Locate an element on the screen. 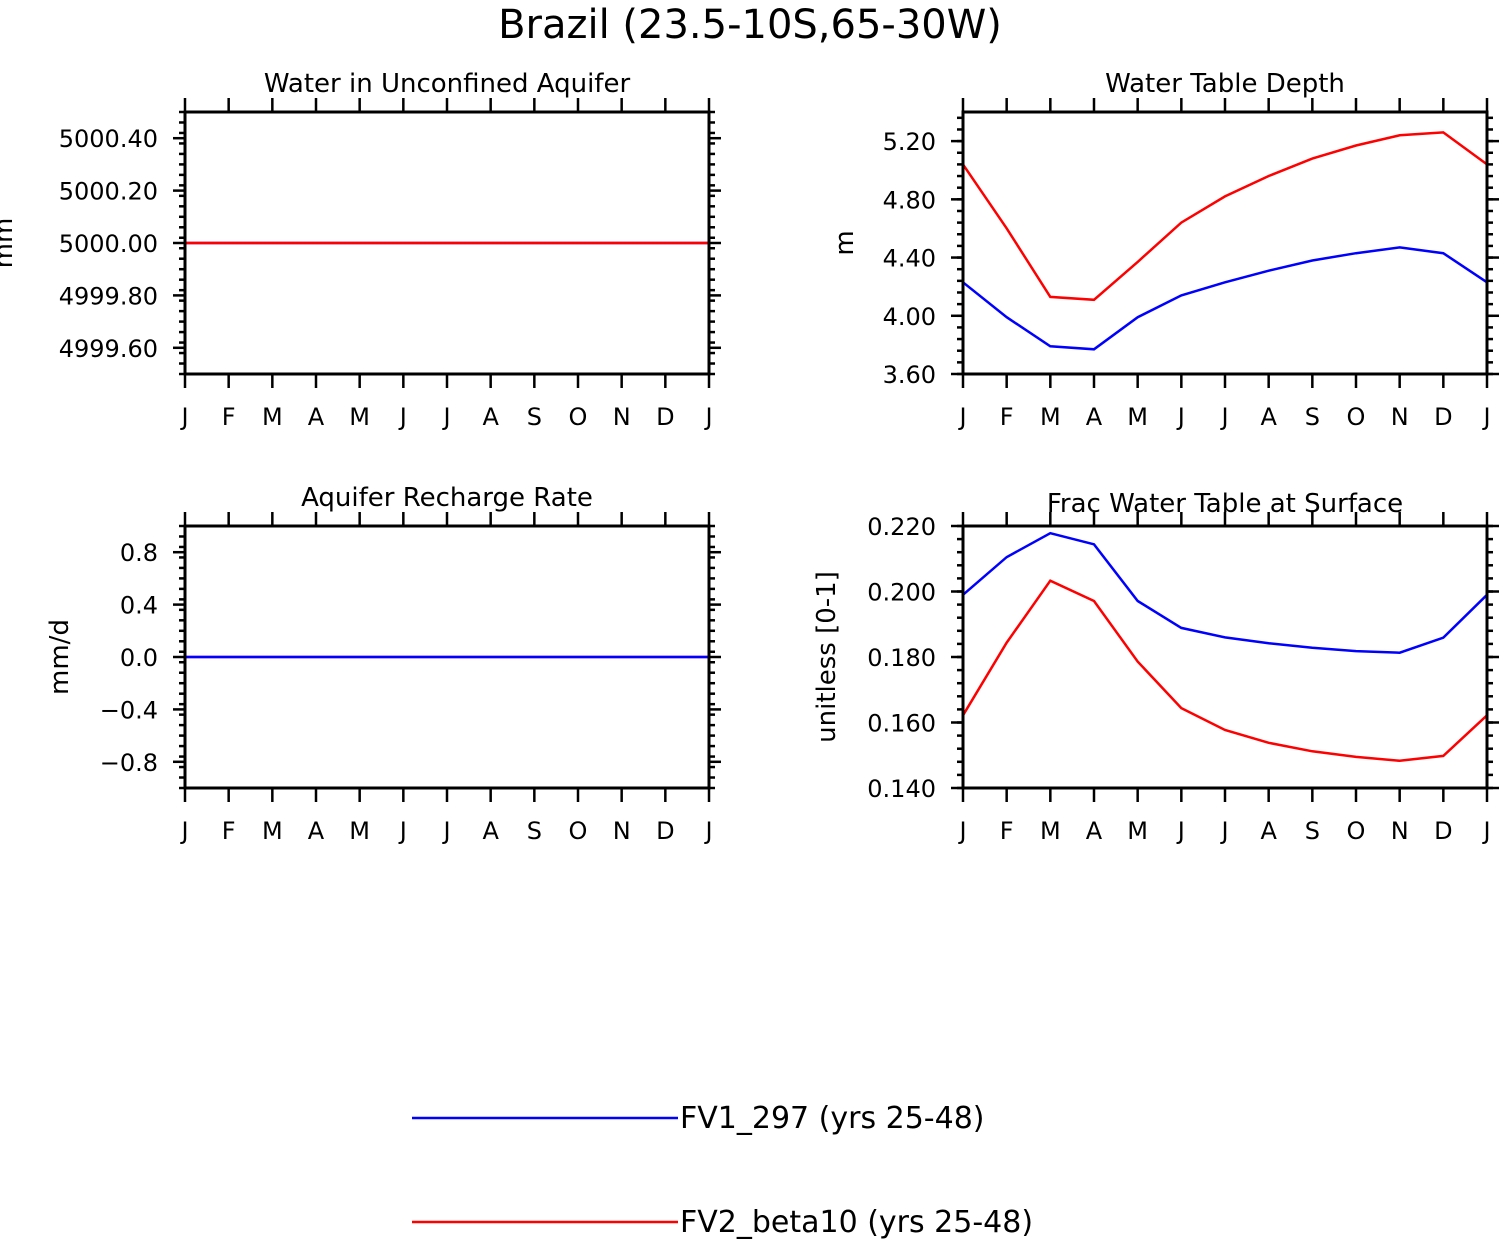 This screenshot has height=1241, width=1503. y-tick-label: 0.0 is located at coordinates (139, 658).